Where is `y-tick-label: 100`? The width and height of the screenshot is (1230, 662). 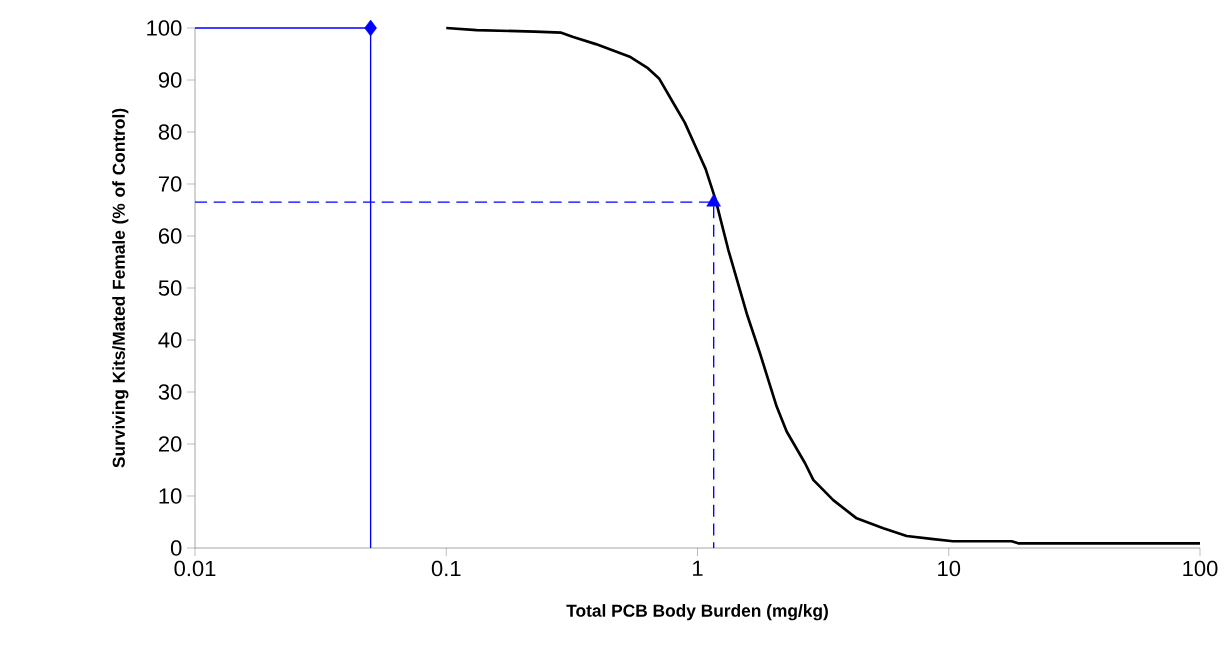
y-tick-label: 100 is located at coordinates (164, 28).